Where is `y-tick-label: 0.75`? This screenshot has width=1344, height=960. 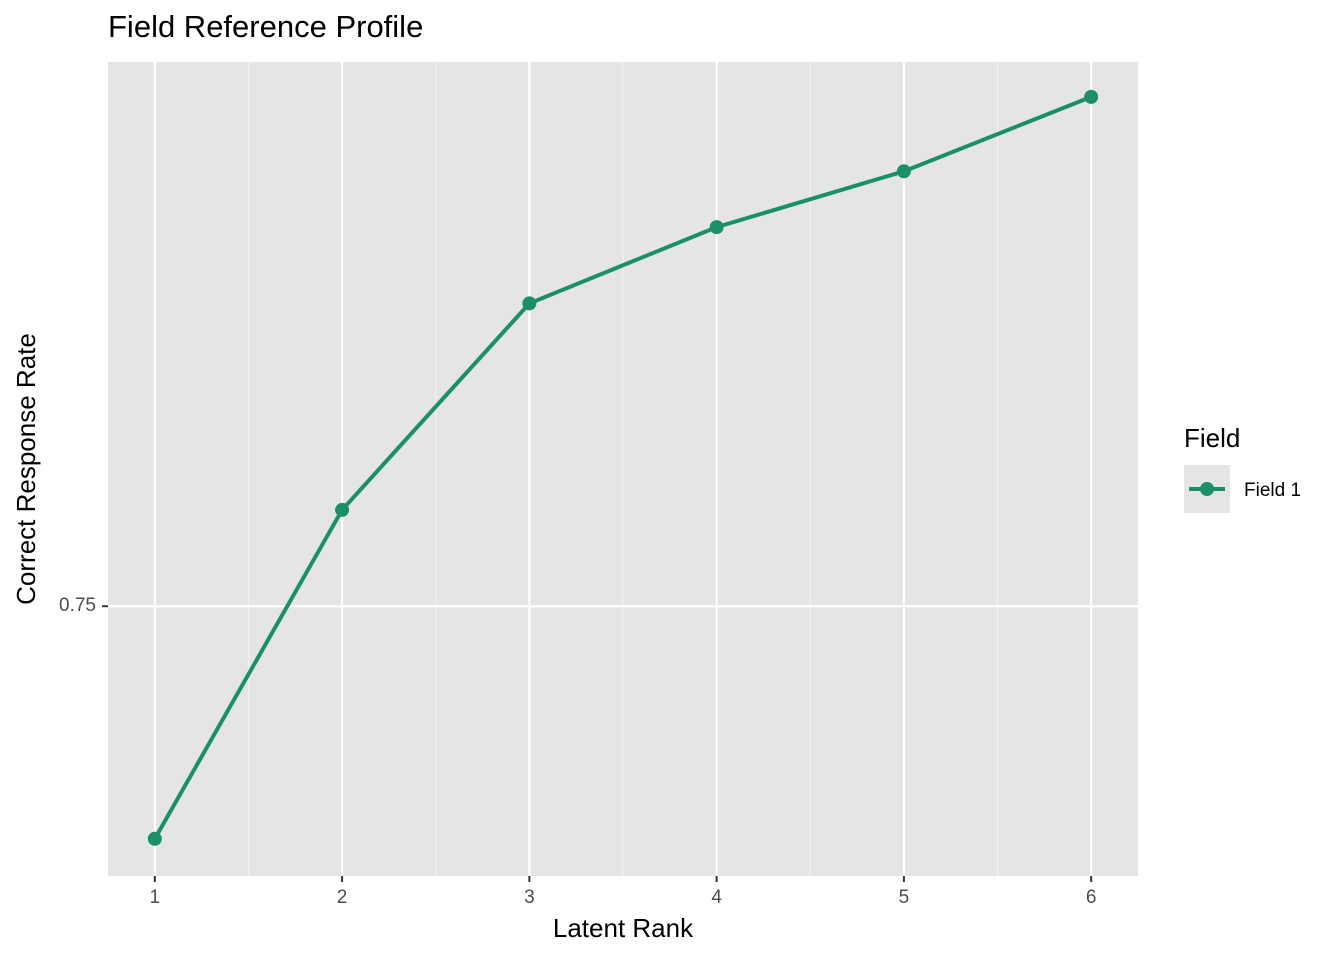 y-tick-label: 0.75 is located at coordinates (77, 605).